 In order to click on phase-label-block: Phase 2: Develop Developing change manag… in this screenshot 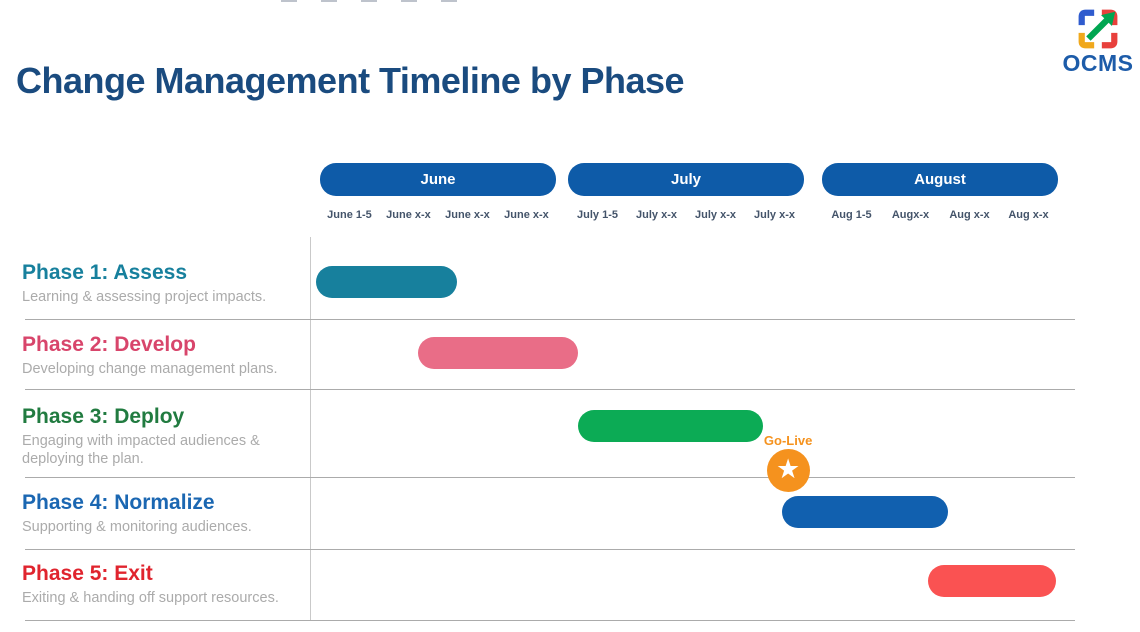, I will do `click(164, 349)`.